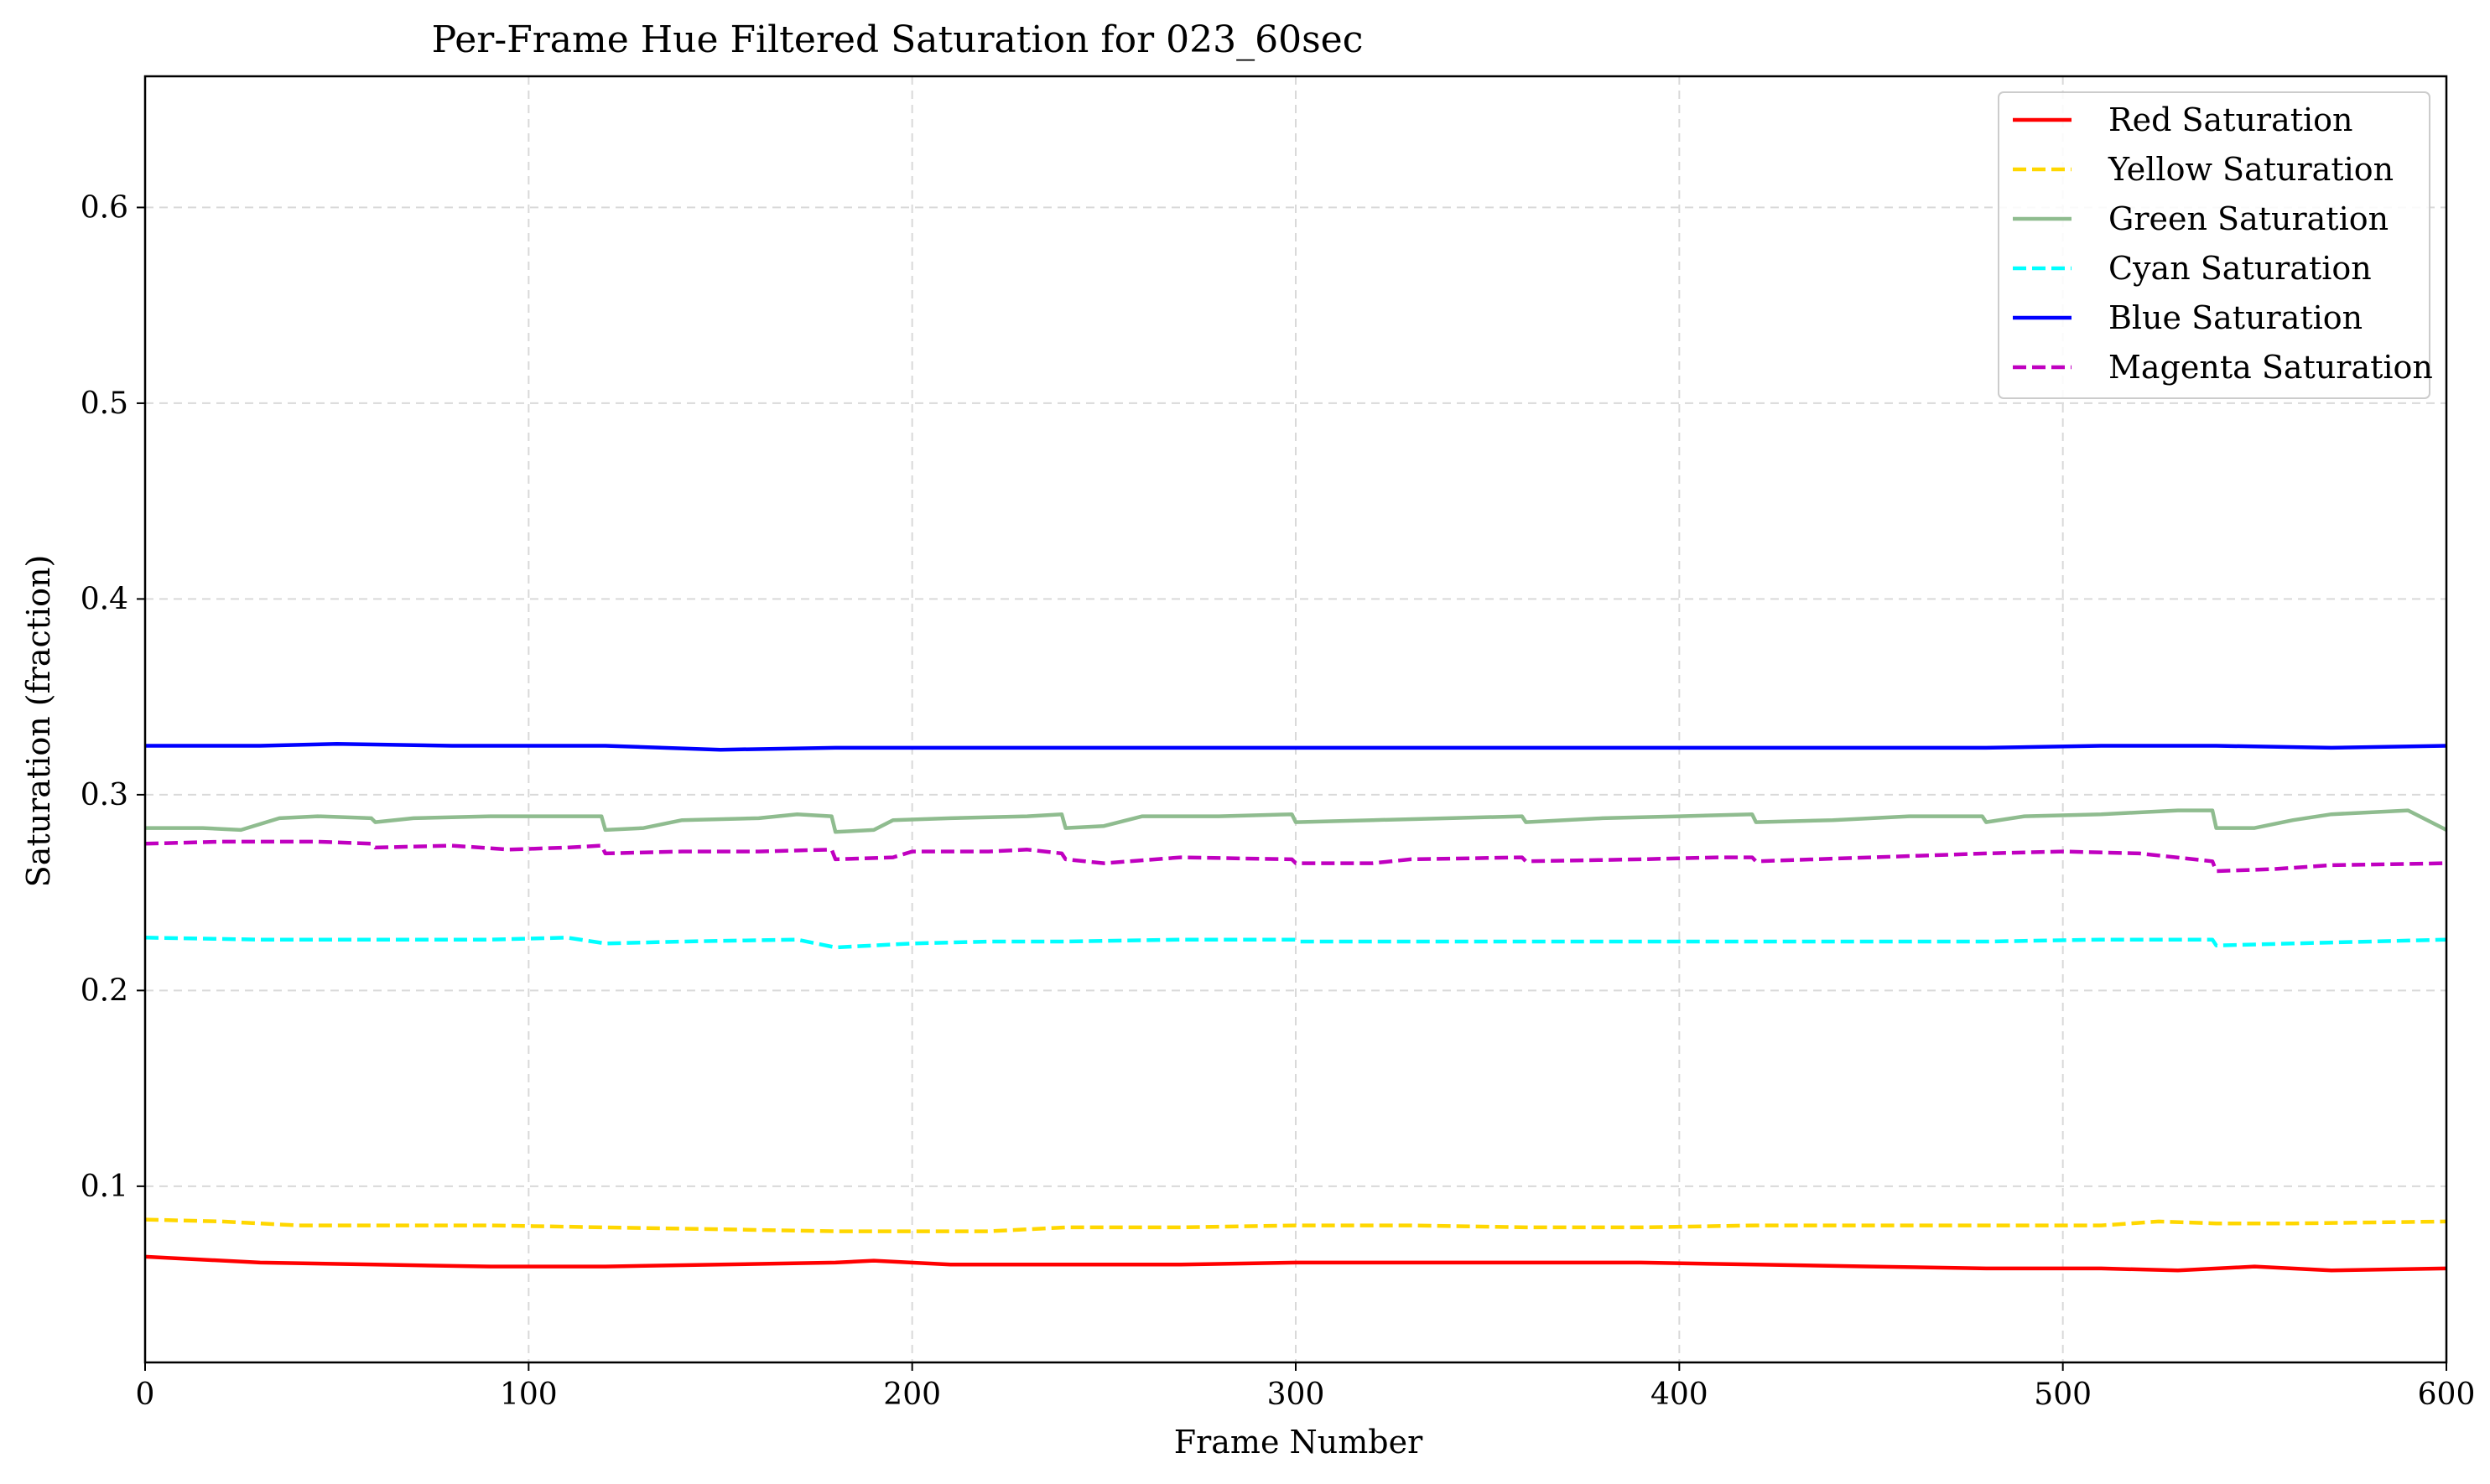 The height and width of the screenshot is (1484, 2490). Describe the element at coordinates (1296, 746) in the screenshot. I see `series-line-blue-saturation` at that location.